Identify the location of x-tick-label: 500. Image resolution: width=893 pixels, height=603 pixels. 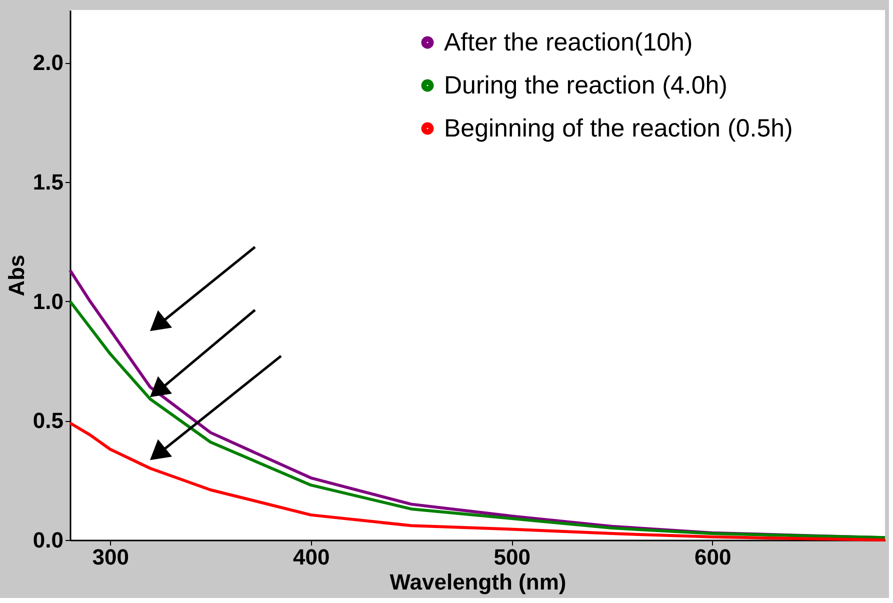
(512, 557).